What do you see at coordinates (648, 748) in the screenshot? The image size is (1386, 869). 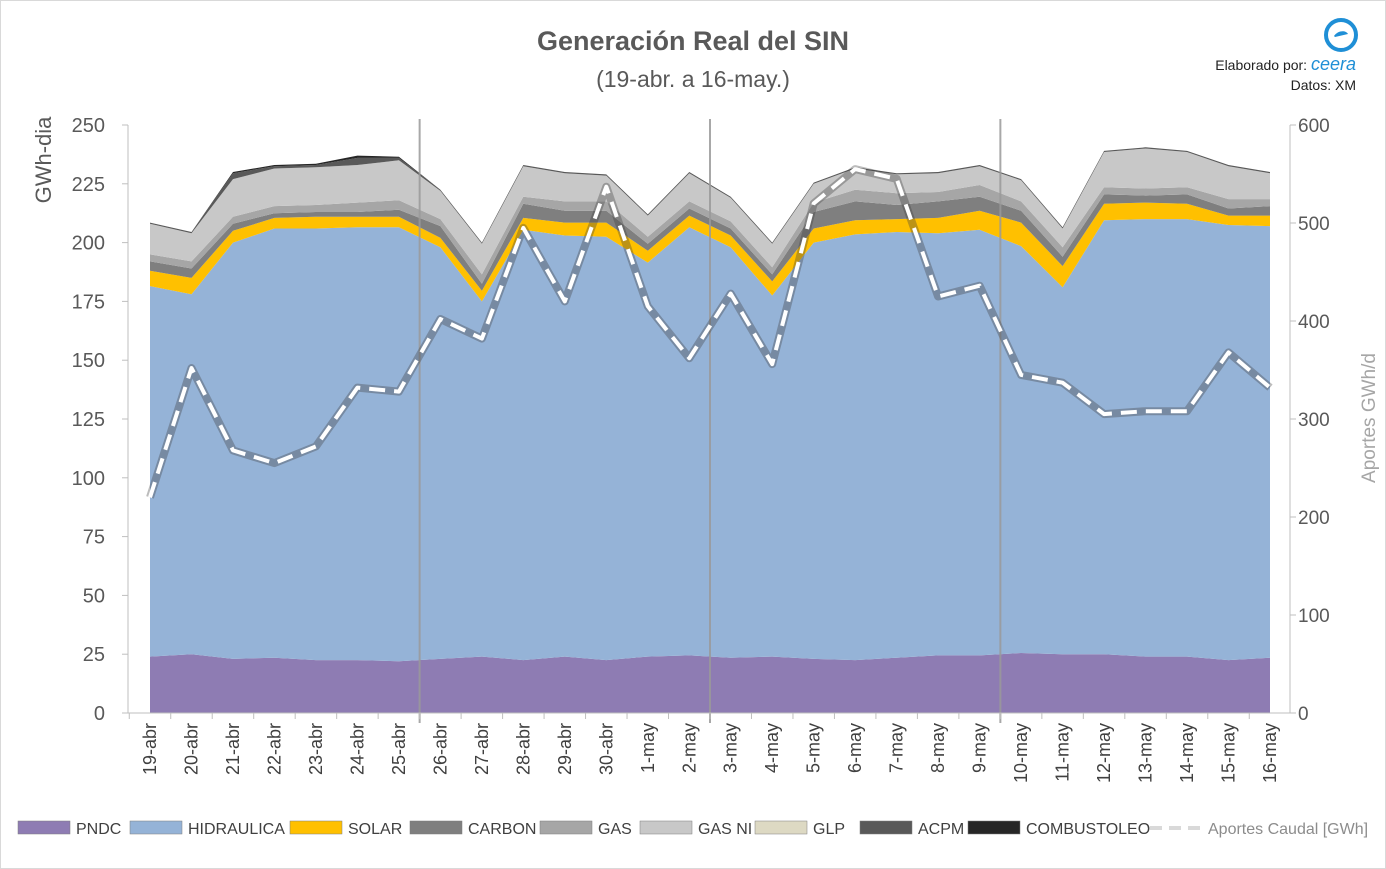 I see `x-tick-label: 1-may` at bounding box center [648, 748].